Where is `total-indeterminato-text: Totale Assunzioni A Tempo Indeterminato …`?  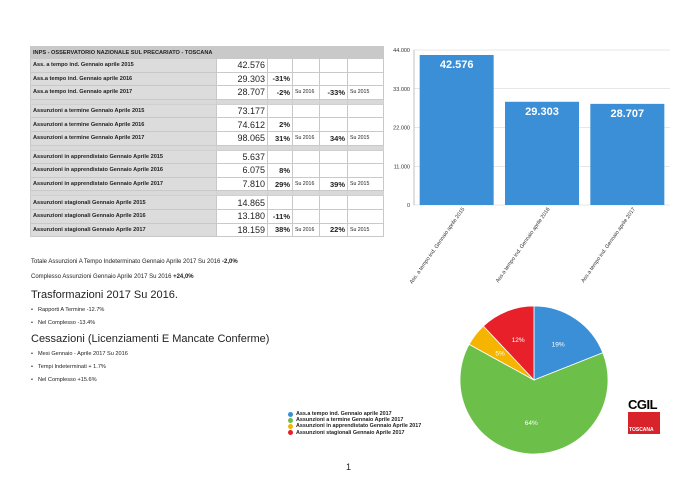
total-indeterminato-text: Totale Assunzioni A Tempo Indeterminato … is located at coordinates (127, 262).